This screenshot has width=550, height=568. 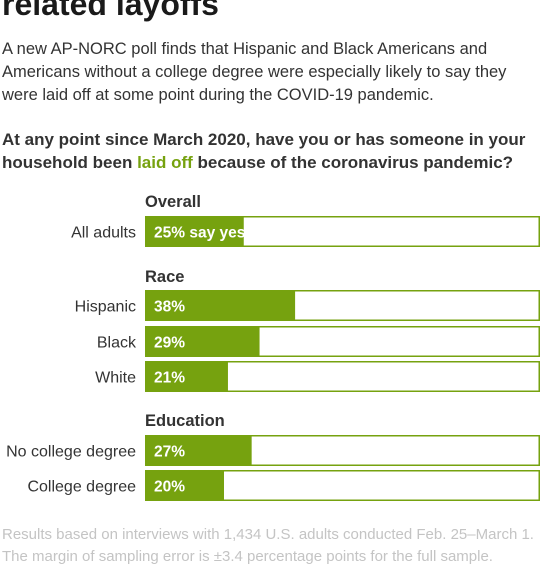 I want to click on group-title-overall: Overall, so click(x=173, y=202).